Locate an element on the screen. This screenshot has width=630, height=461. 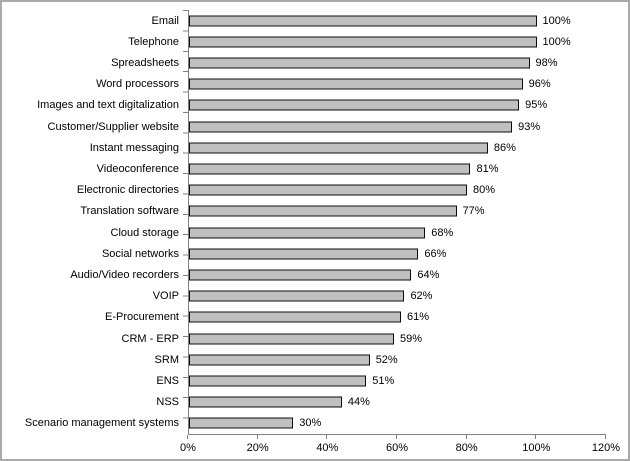
x-tick-label: 60% is located at coordinates (397, 448).